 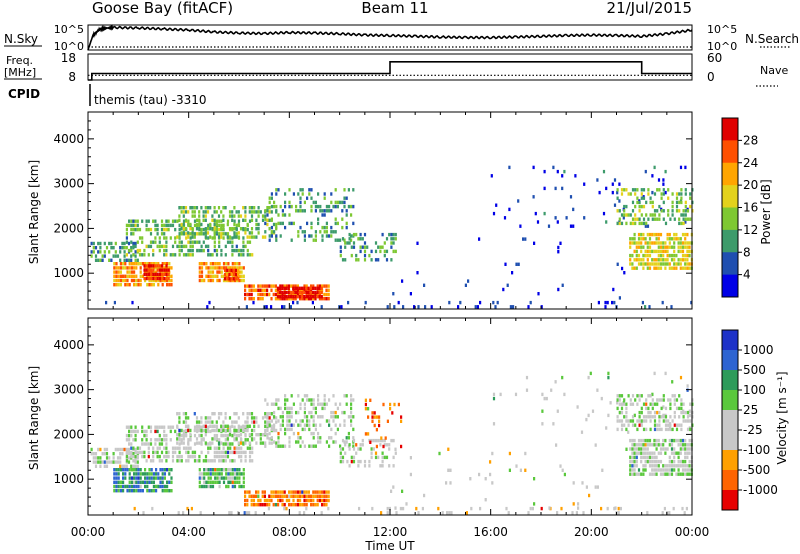 What do you see at coordinates (747, 275) in the screenshot?
I see `colorbar-tick-label: 4` at bounding box center [747, 275].